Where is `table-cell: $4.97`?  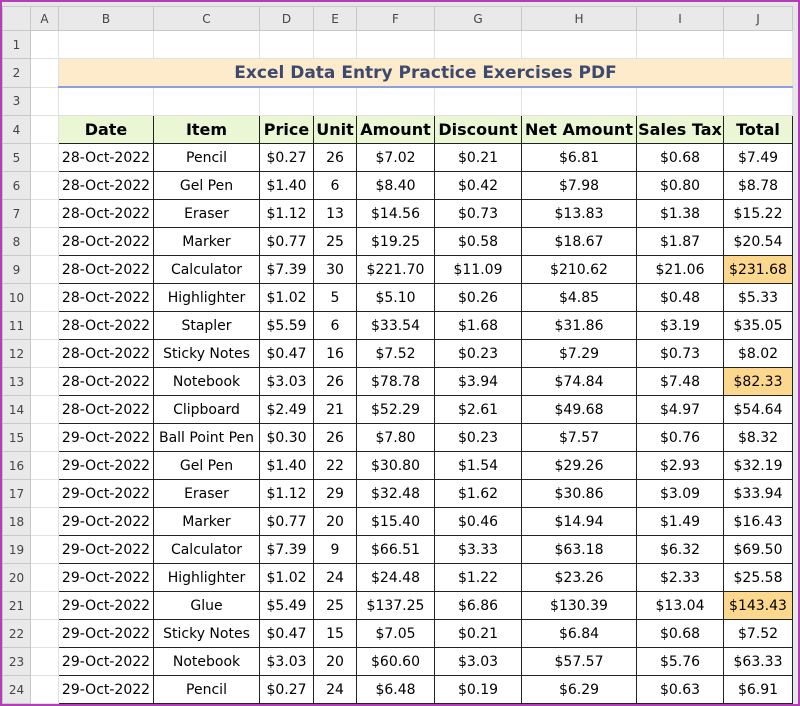 table-cell: $4.97 is located at coordinates (680, 409).